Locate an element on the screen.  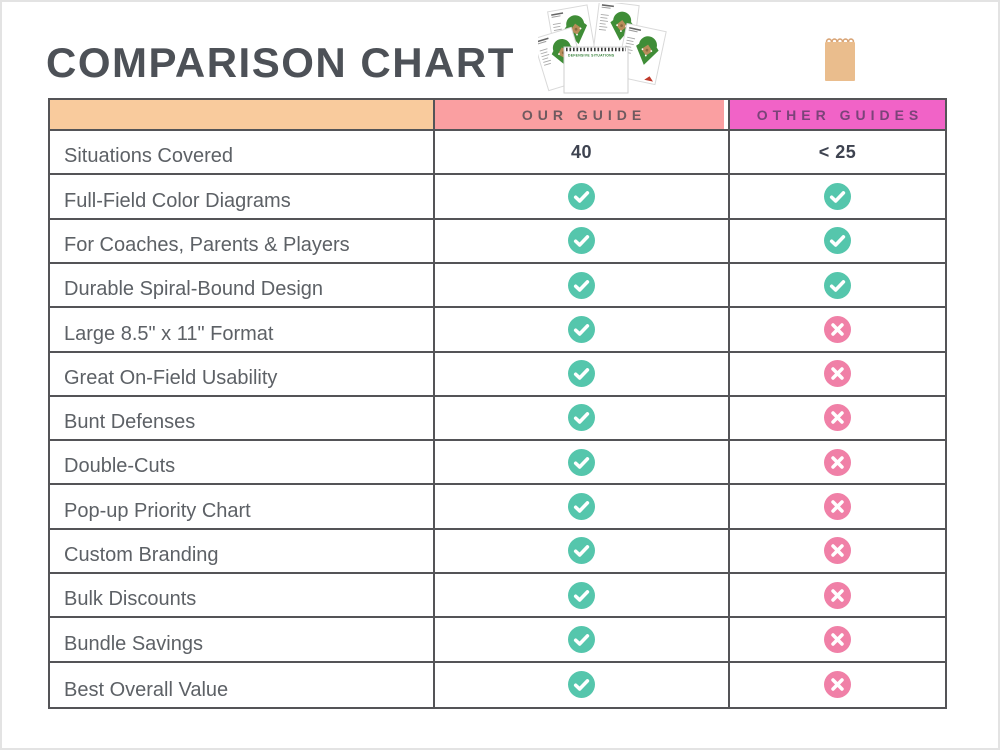
row-label: Situations Covered is located at coordinates (242, 153).